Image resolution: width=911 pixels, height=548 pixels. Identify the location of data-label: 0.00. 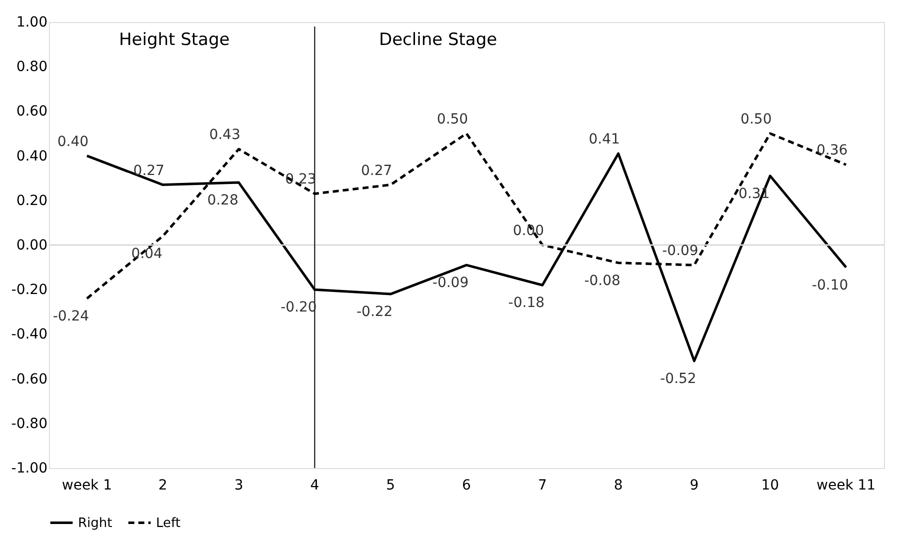
(528, 231).